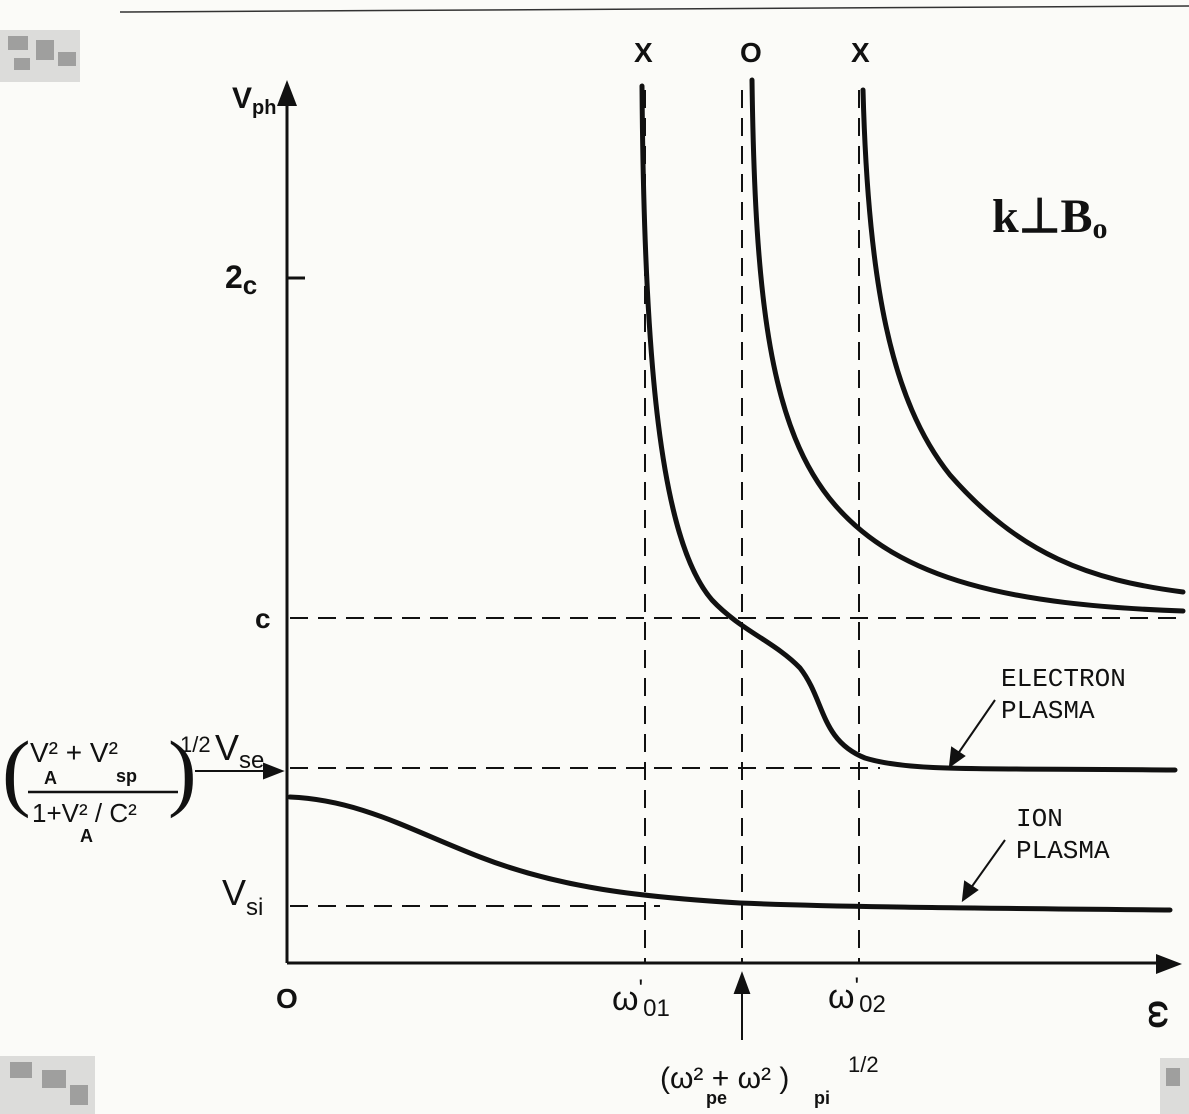 This screenshot has width=1189, height=1114. Describe the element at coordinates (1039, 819) in the screenshot. I see `ion-label-line1: ION` at that location.